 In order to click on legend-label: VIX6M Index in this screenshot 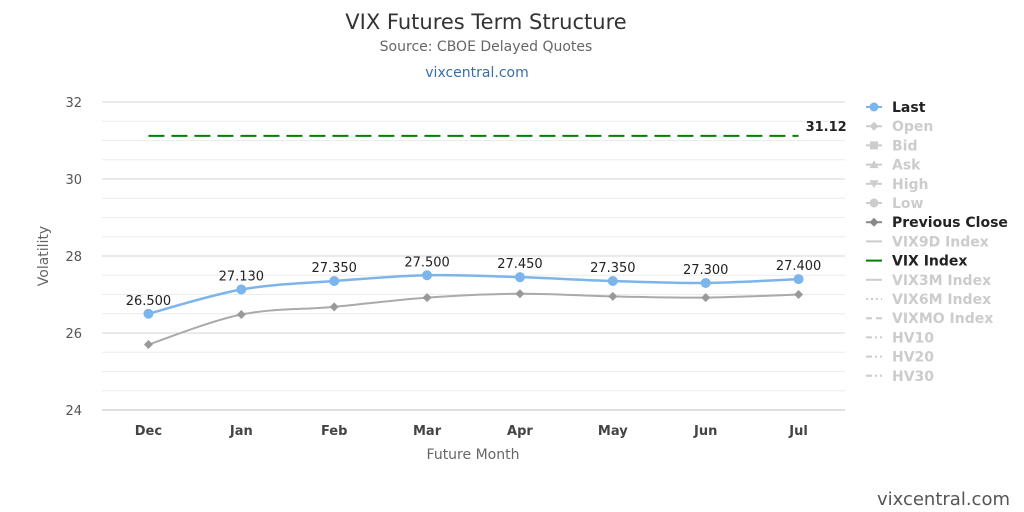, I will do `click(941, 300)`.